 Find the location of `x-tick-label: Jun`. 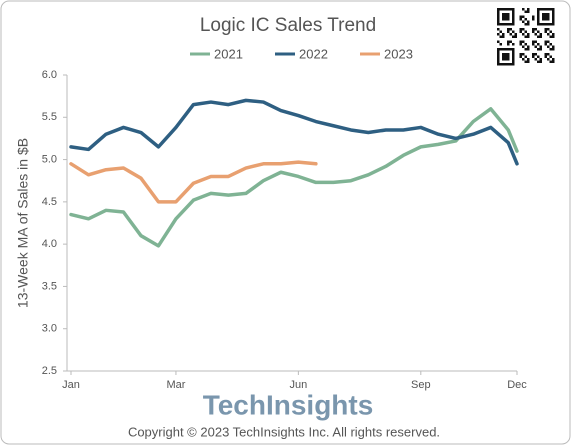

x-tick-label: Jun is located at coordinates (298, 385).